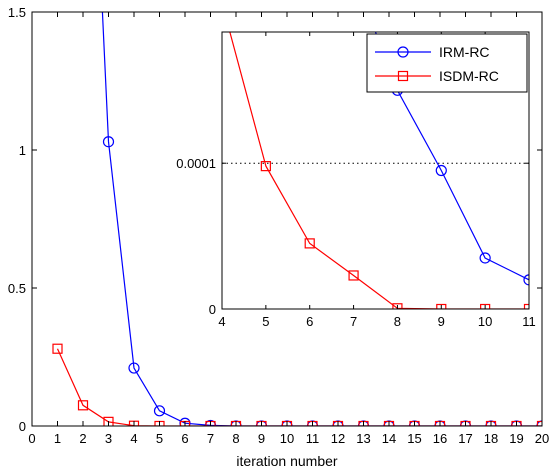  What do you see at coordinates (414, 438) in the screenshot?
I see `main-x-tick-label: 15` at bounding box center [414, 438].